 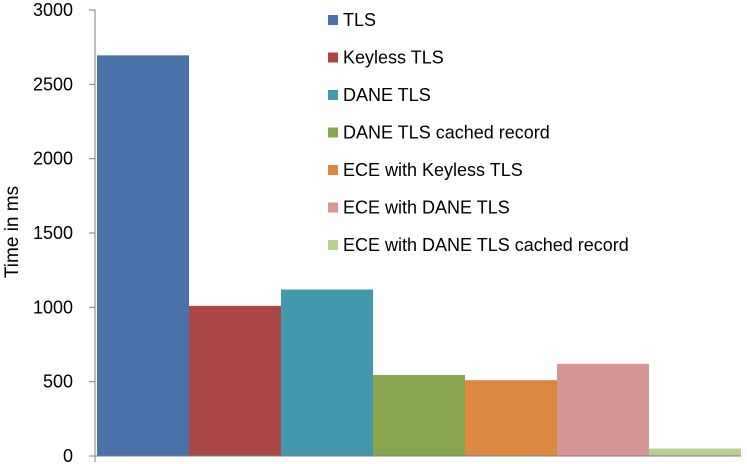 I want to click on bar-dane-tls, so click(x=327, y=372).